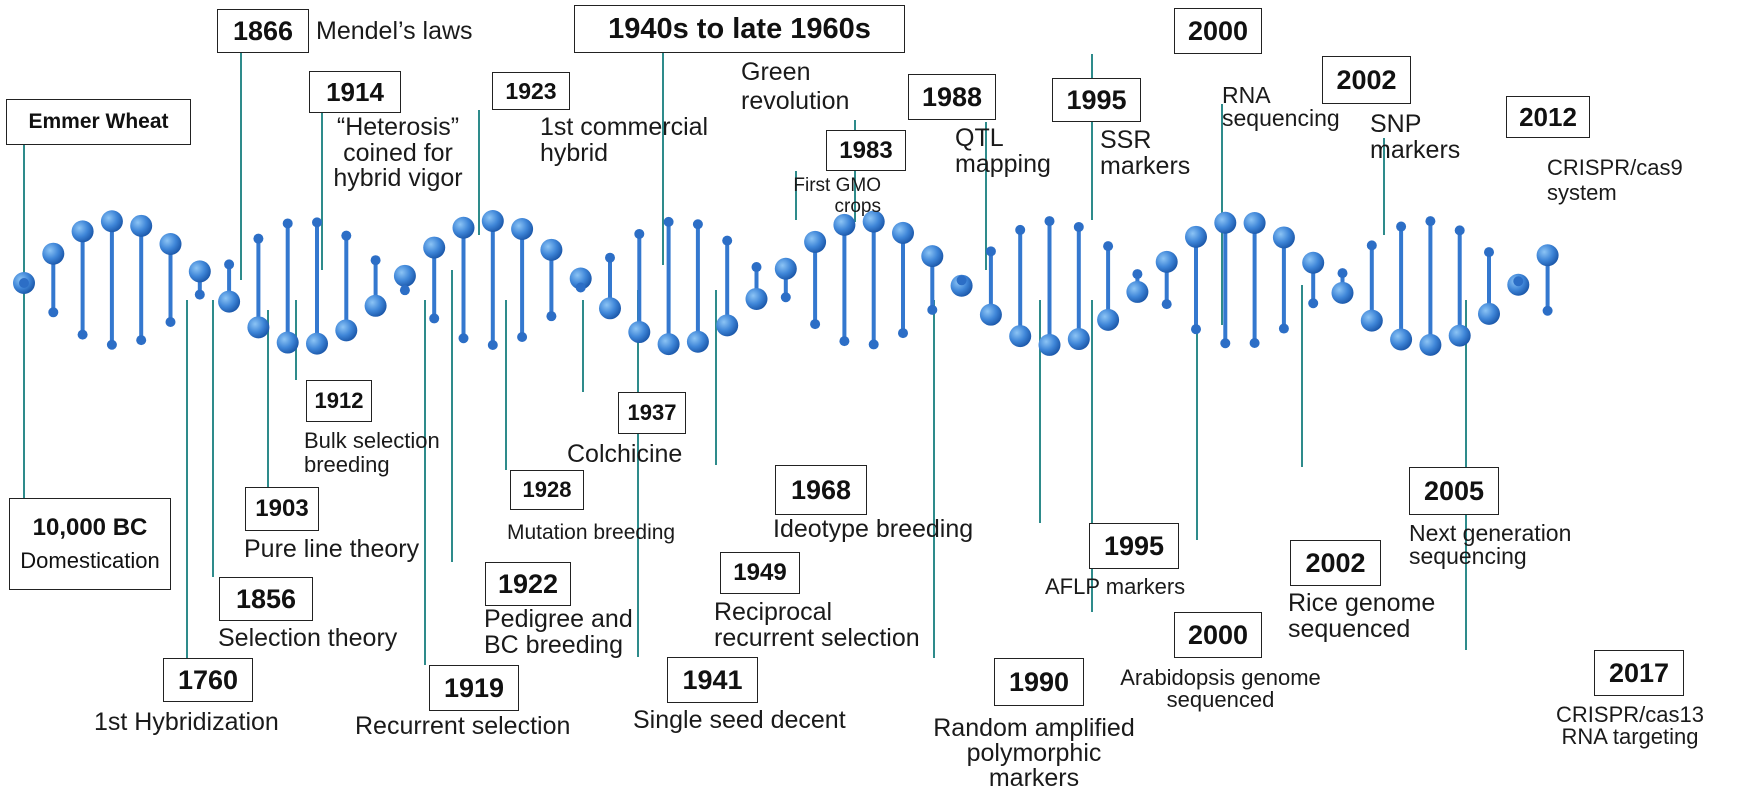  I want to click on year-1983-desc: First GMO crops, so click(822, 196).